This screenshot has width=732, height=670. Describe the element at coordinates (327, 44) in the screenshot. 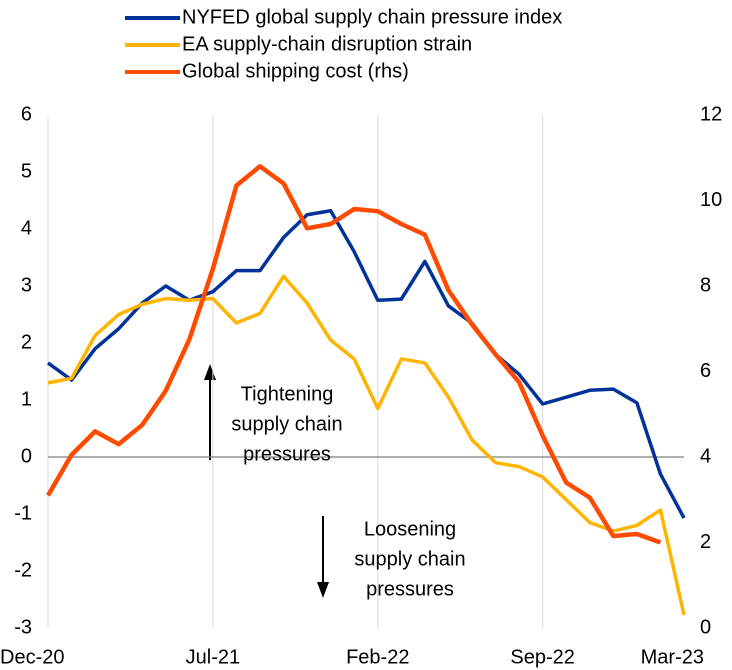

I see `legend-label: EA supply-chain disruption strain` at that location.